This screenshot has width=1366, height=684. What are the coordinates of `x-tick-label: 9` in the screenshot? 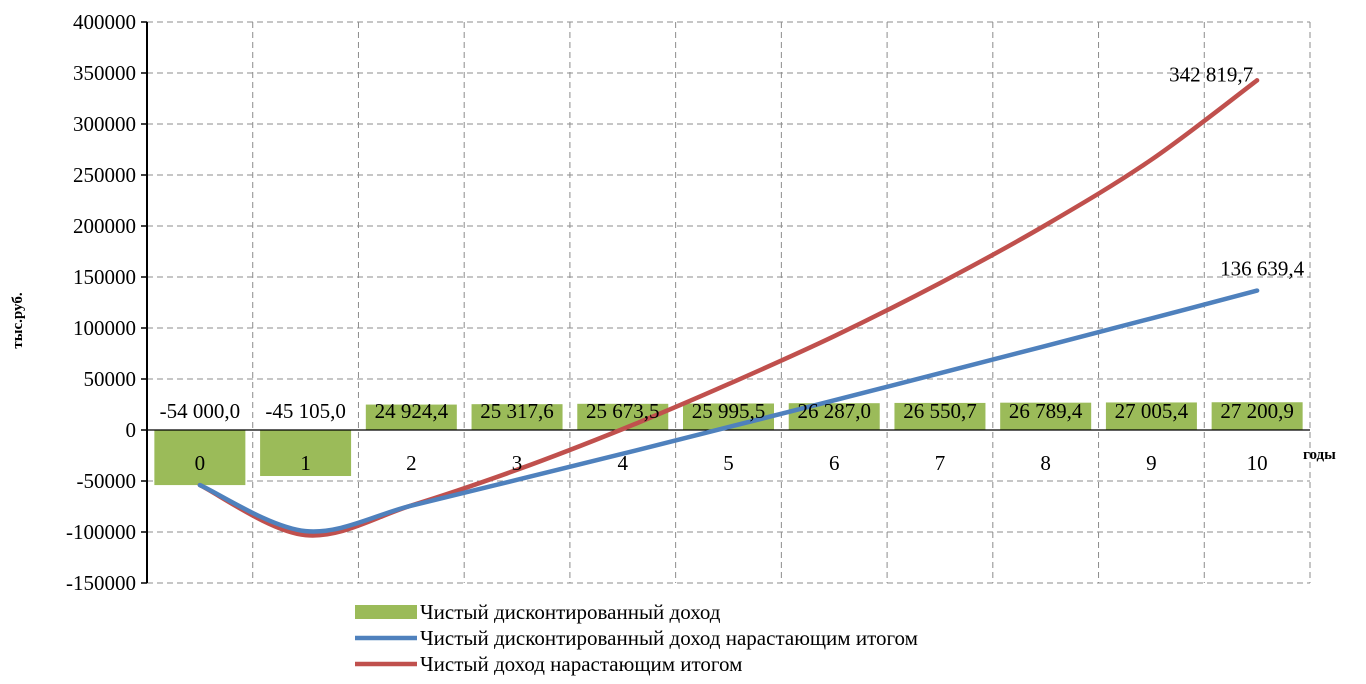 It's located at (1151, 463).